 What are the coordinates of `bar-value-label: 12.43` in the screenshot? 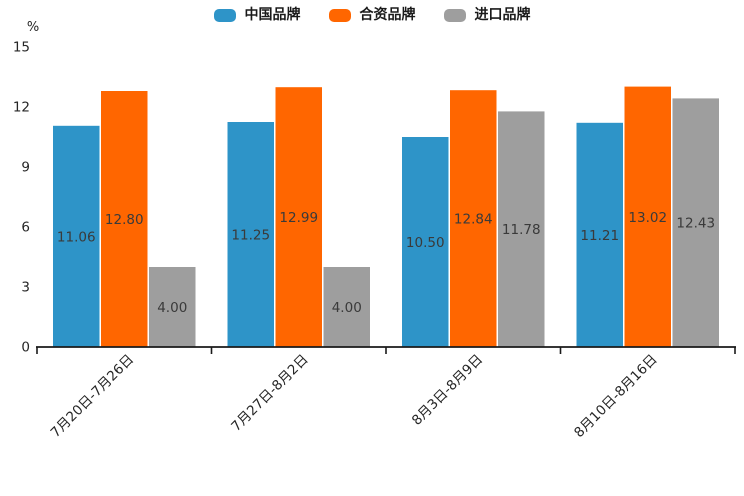 It's located at (695, 224).